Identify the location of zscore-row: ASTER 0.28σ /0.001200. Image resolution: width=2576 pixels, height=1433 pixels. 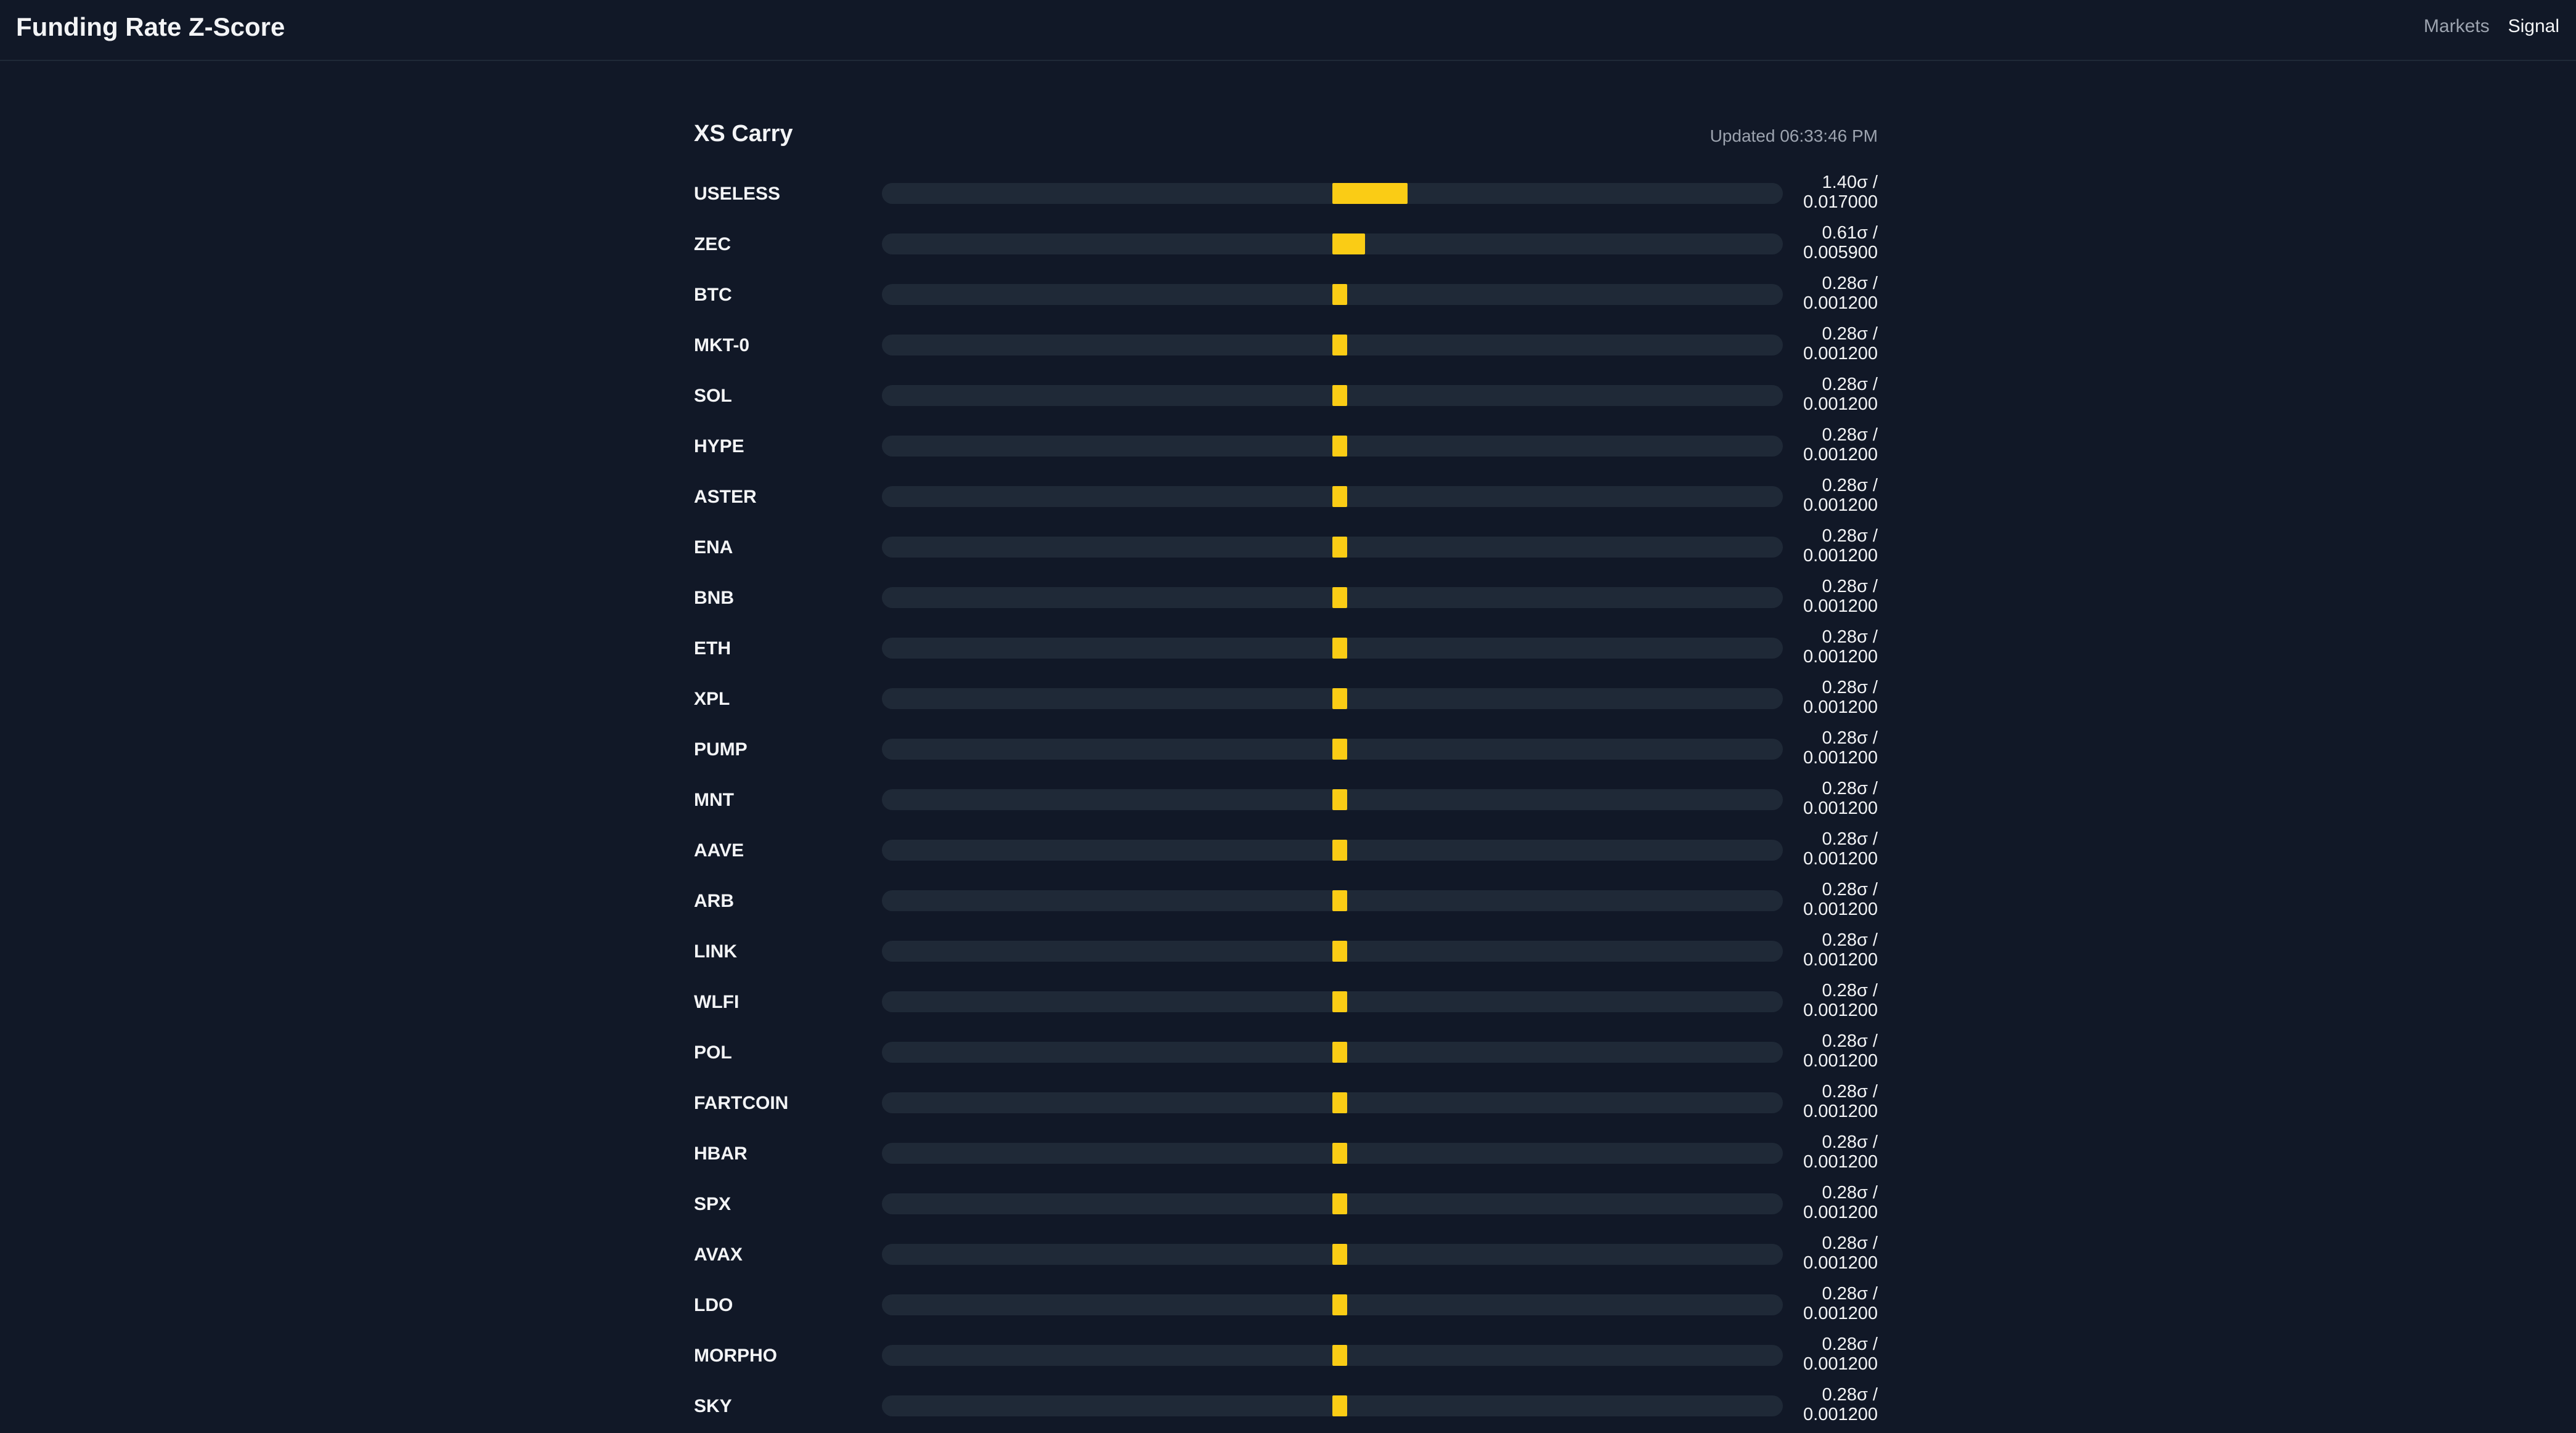
(1286, 499).